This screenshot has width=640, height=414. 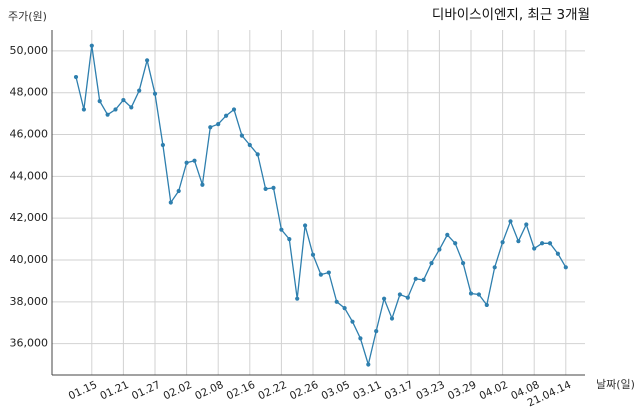 I want to click on x-tick-label: 01.15, so click(x=83, y=391).